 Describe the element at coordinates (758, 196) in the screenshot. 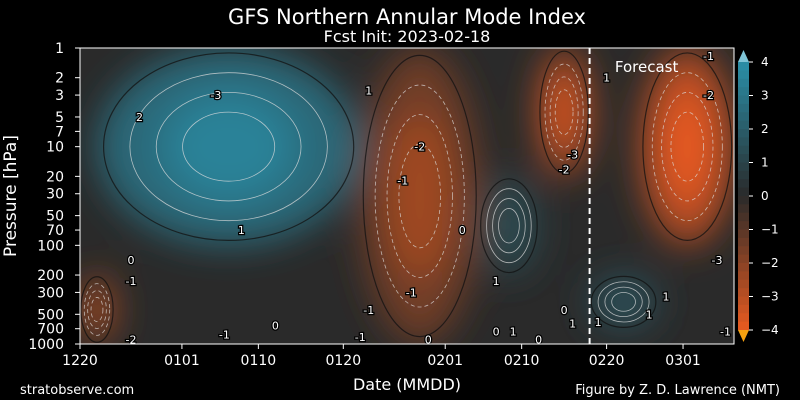

I see `colorbar: 4 3 2 1 0 −1 −2 −3 −4` at that location.